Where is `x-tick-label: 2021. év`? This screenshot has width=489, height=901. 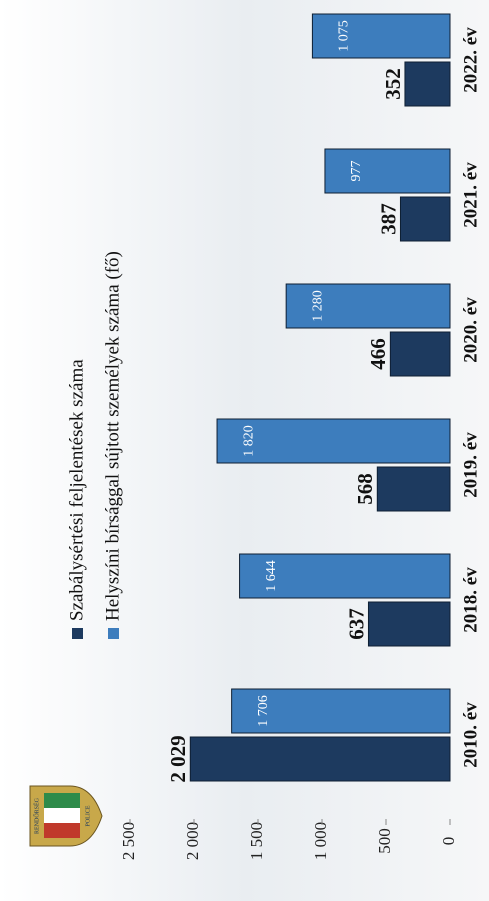
x-tick-label: 2021. év is located at coordinates (470, 195).